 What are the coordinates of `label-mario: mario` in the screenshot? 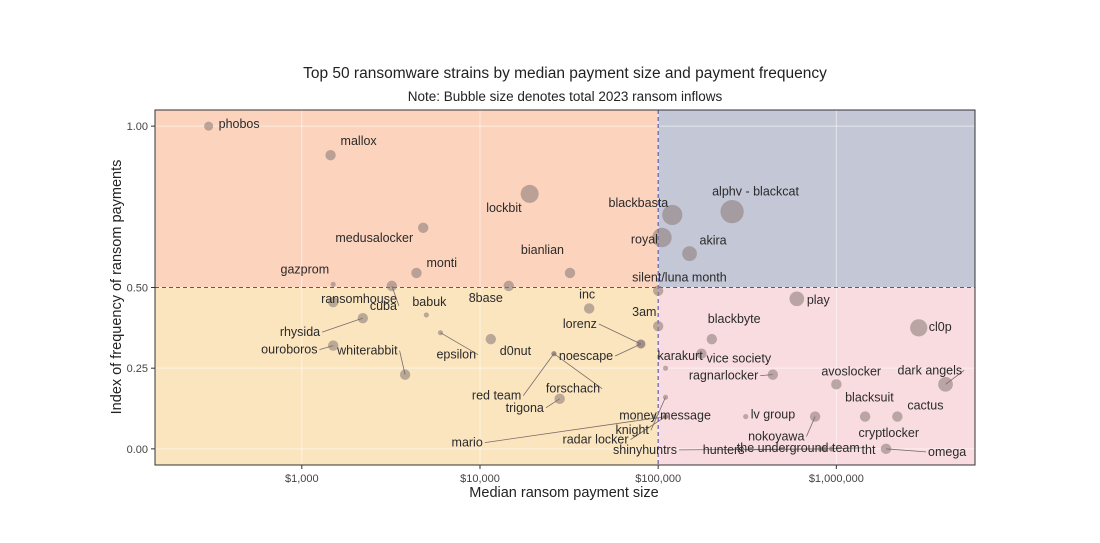 It's located at (467, 443).